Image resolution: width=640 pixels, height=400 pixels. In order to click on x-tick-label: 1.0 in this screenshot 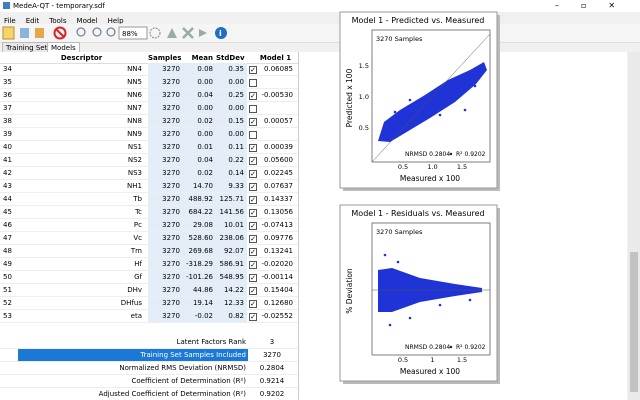, I will do `click(432, 167)`.